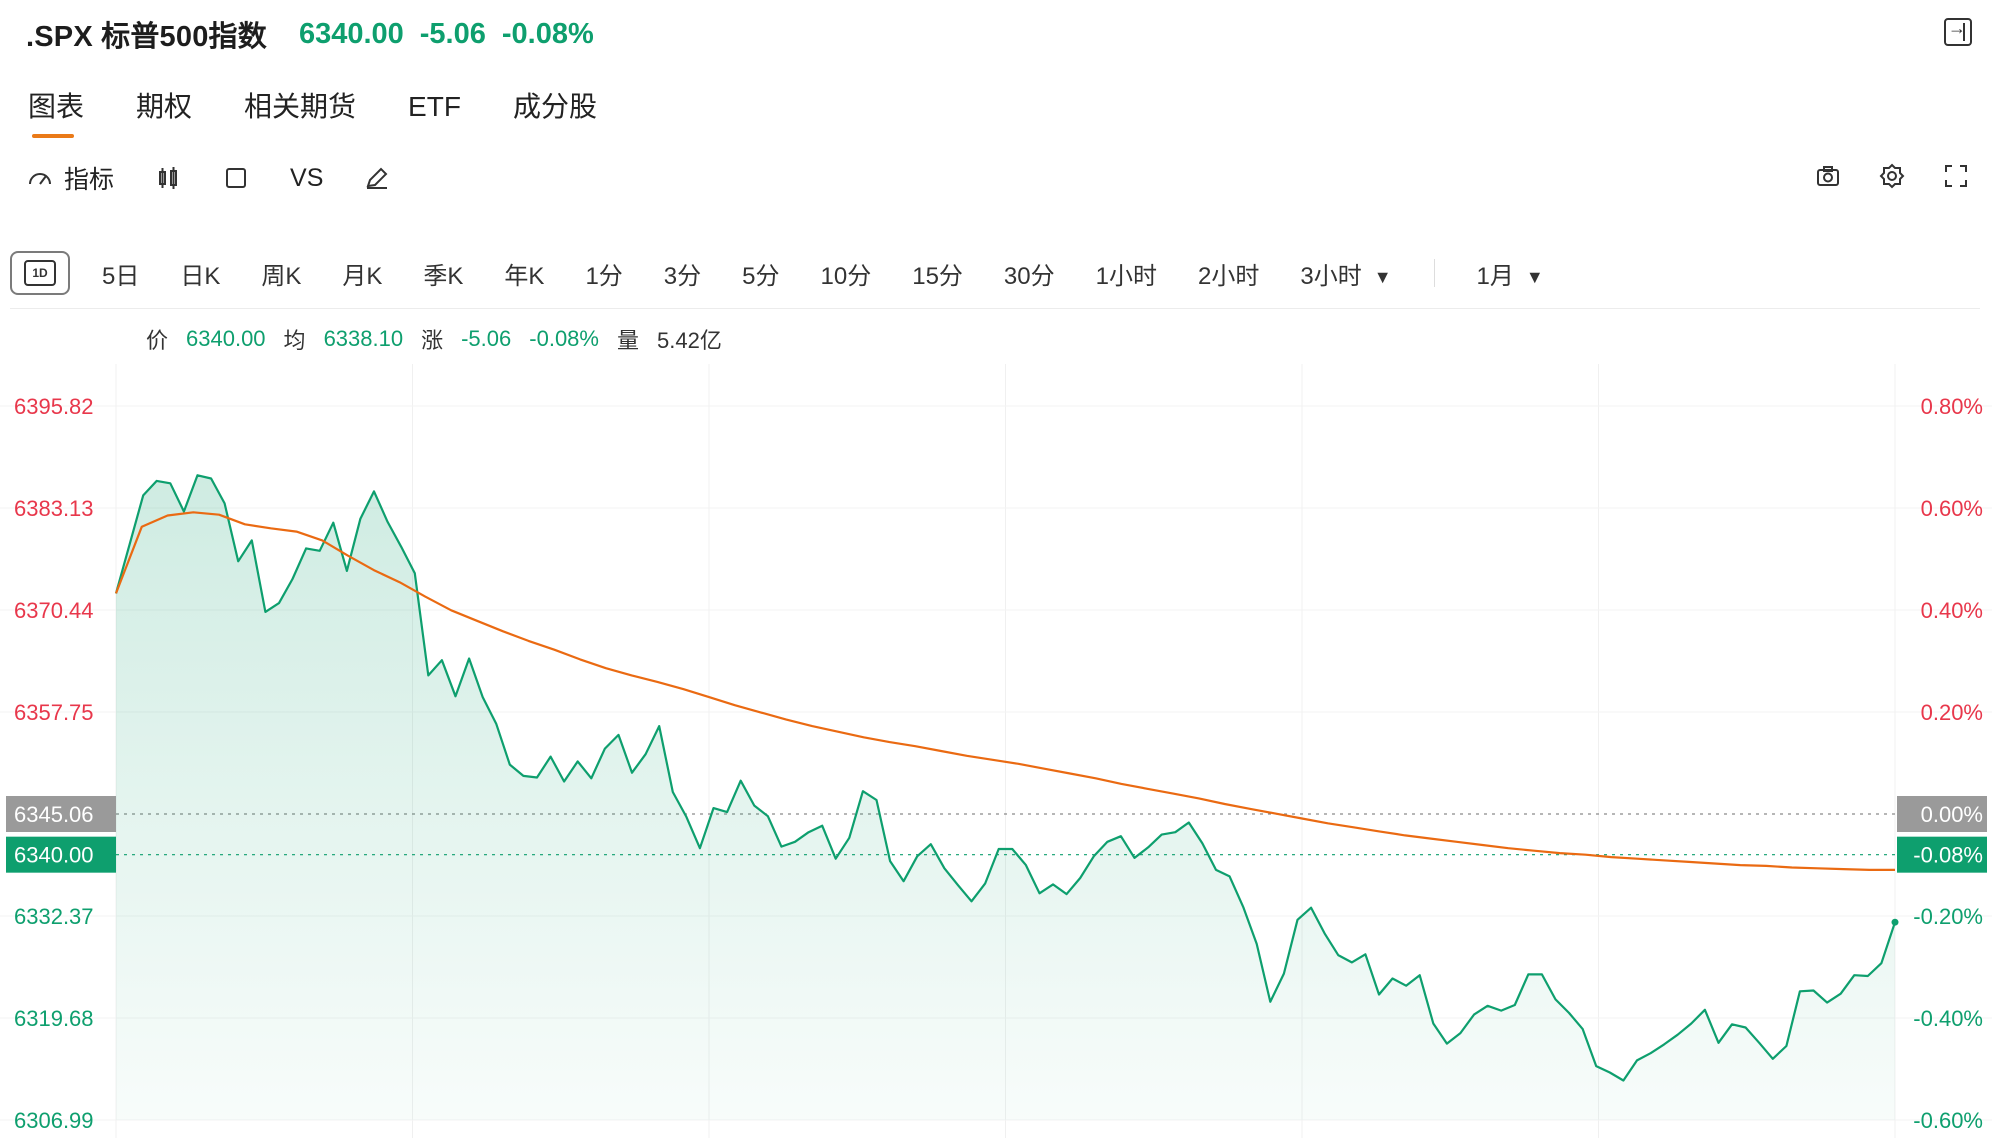 The height and width of the screenshot is (1138, 1992). I want to click on period-daily: 日K, so click(200, 276).